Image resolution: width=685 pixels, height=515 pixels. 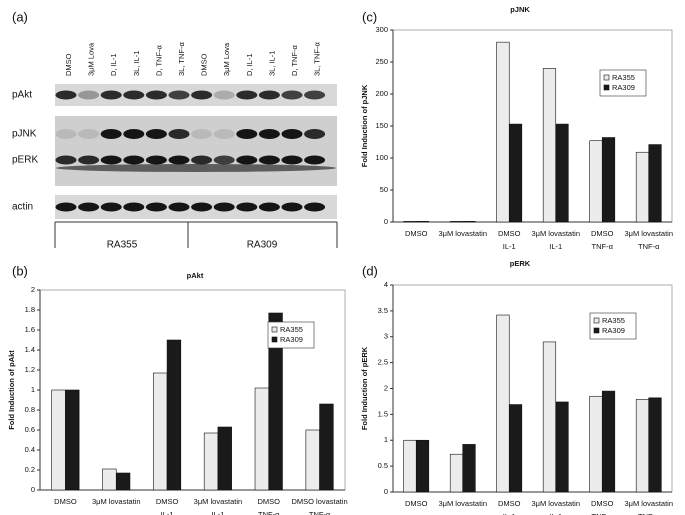 What do you see at coordinates (383, 362) in the screenshot?
I see `y-tick-label: 2.5` at bounding box center [383, 362].